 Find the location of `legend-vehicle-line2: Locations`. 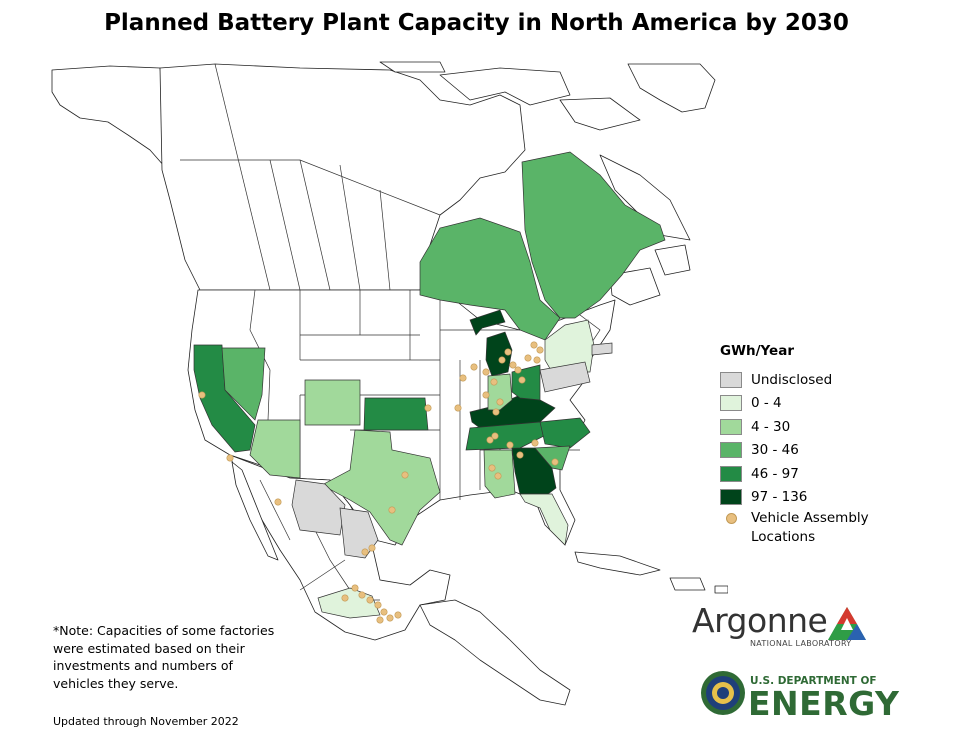

legend-vehicle-line2: Locations is located at coordinates (783, 537).